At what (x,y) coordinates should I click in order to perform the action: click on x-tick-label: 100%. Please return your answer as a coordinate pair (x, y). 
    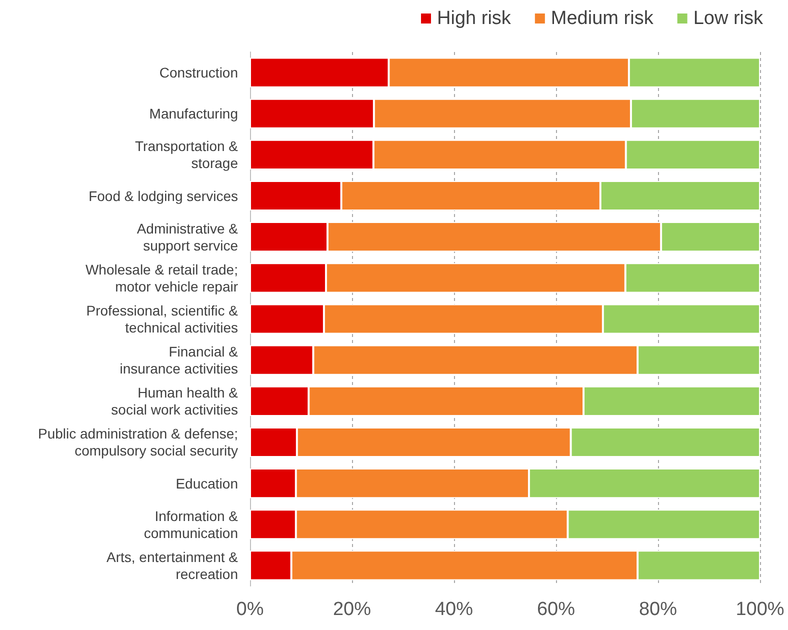
    Looking at the image, I should click on (760, 609).